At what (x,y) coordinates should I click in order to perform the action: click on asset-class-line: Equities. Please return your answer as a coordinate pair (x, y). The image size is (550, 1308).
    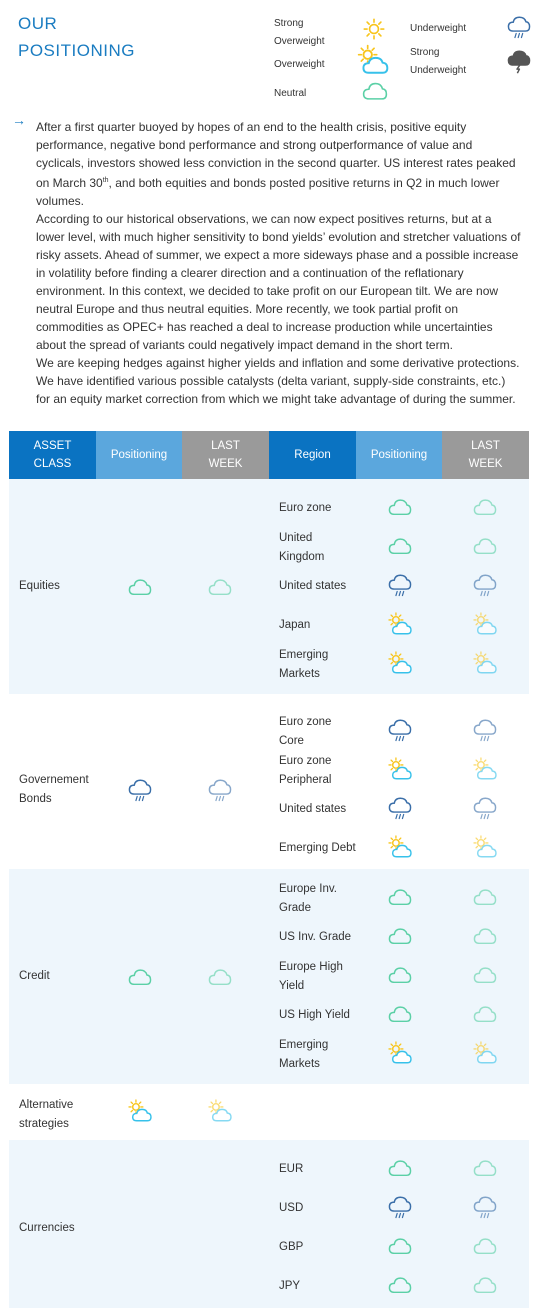
    Looking at the image, I should click on (39, 586).